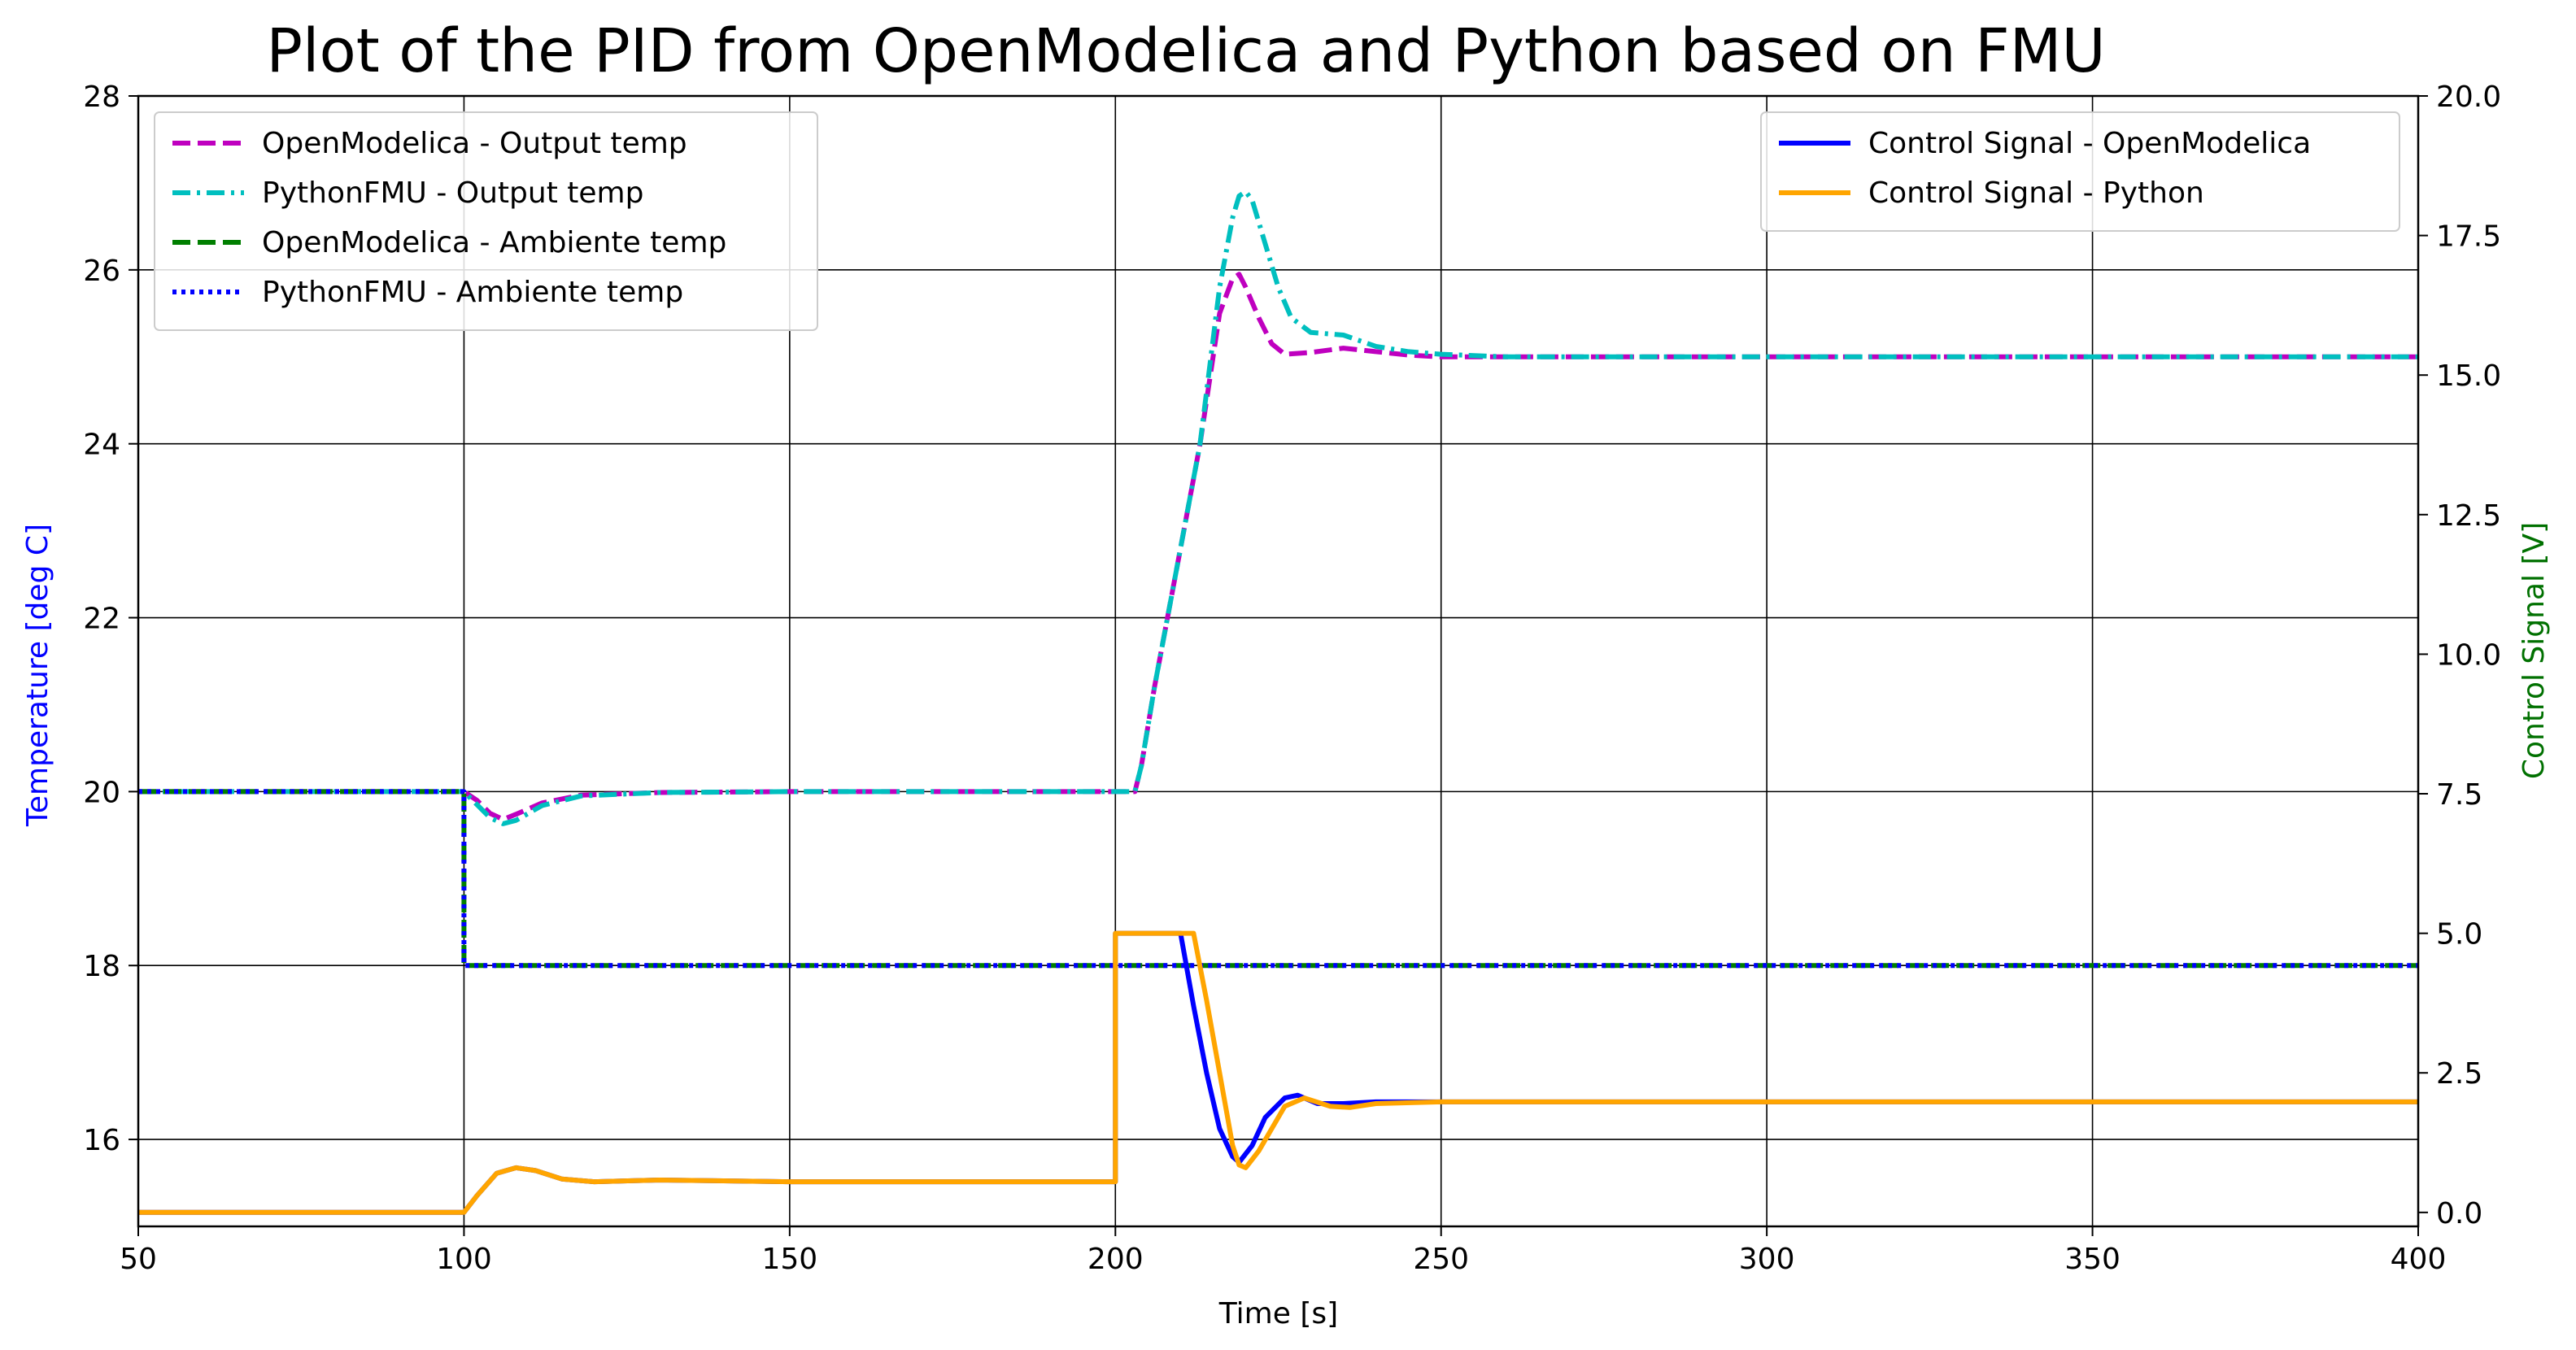  I want to click on y-right-tick-label: 0.0, so click(2459, 1213).